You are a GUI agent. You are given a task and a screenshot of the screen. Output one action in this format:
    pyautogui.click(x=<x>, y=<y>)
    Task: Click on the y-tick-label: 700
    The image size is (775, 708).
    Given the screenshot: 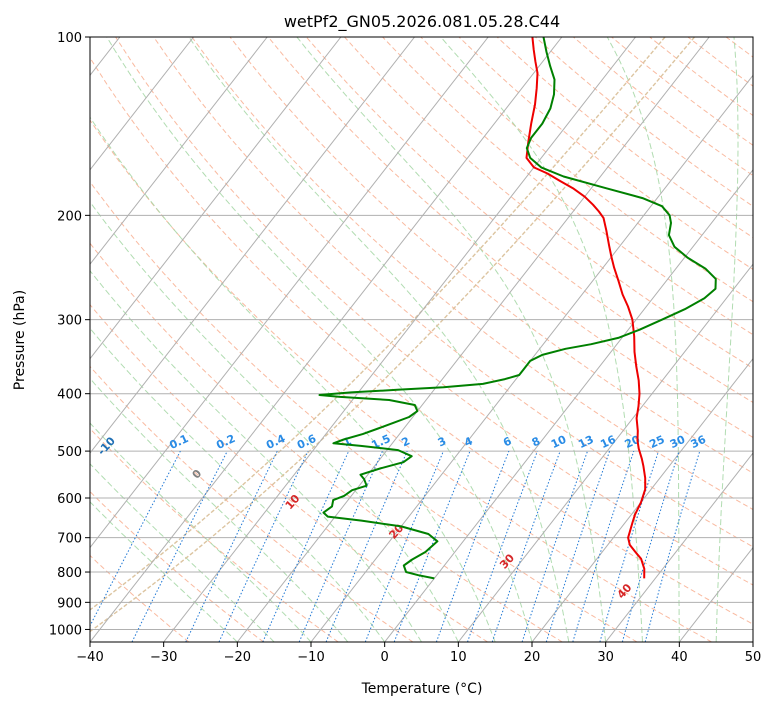 What is the action you would take?
    pyautogui.click(x=69, y=539)
    